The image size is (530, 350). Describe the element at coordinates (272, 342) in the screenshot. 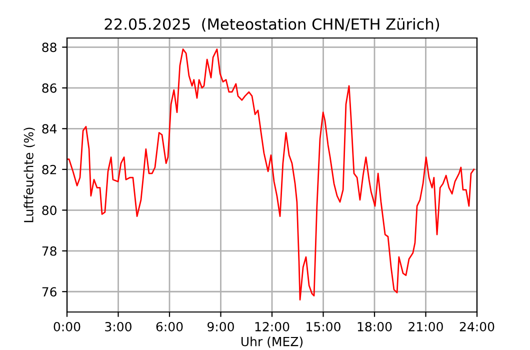

I see `x-axis-title: Uhr (MEZ)` at that location.